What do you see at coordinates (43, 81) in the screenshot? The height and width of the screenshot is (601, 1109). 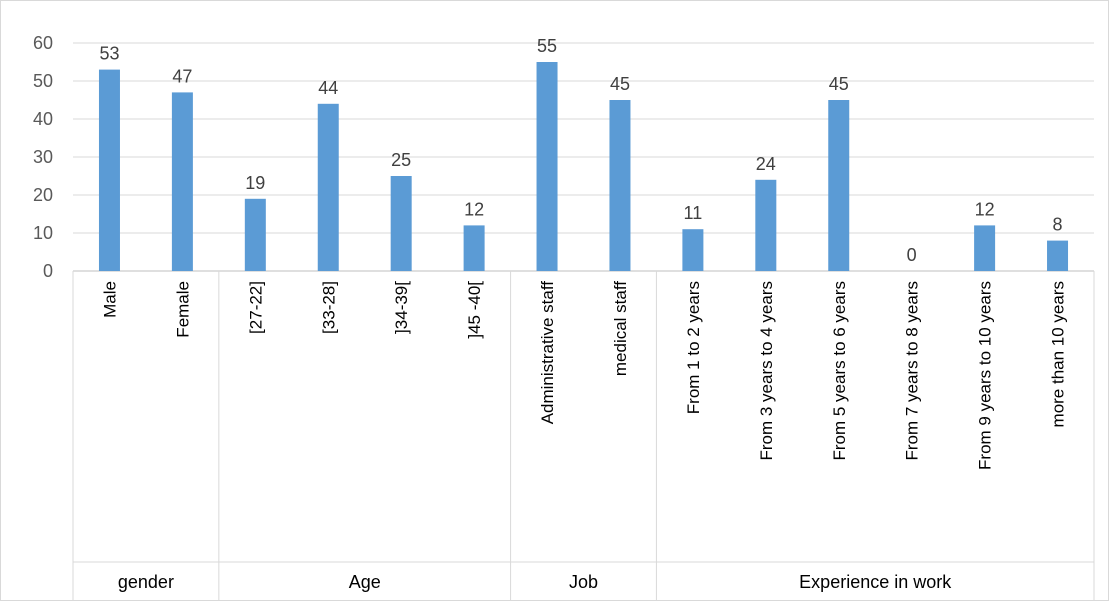 I see `y-tick-label: 50` at bounding box center [43, 81].